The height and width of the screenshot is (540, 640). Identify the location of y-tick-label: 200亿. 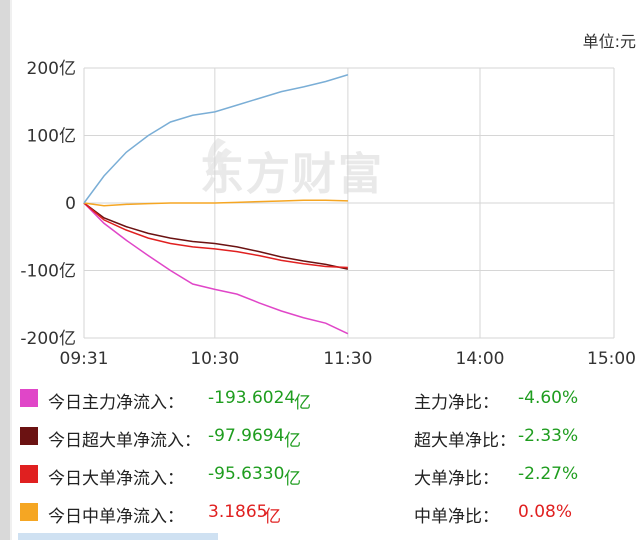
(51, 69).